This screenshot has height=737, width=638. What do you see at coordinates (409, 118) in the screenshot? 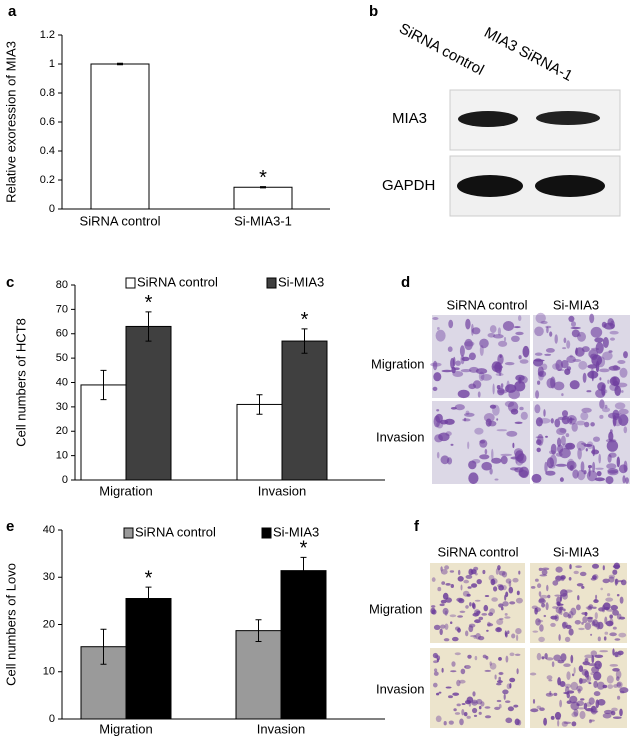
I see `band-label: MIA3` at bounding box center [409, 118].